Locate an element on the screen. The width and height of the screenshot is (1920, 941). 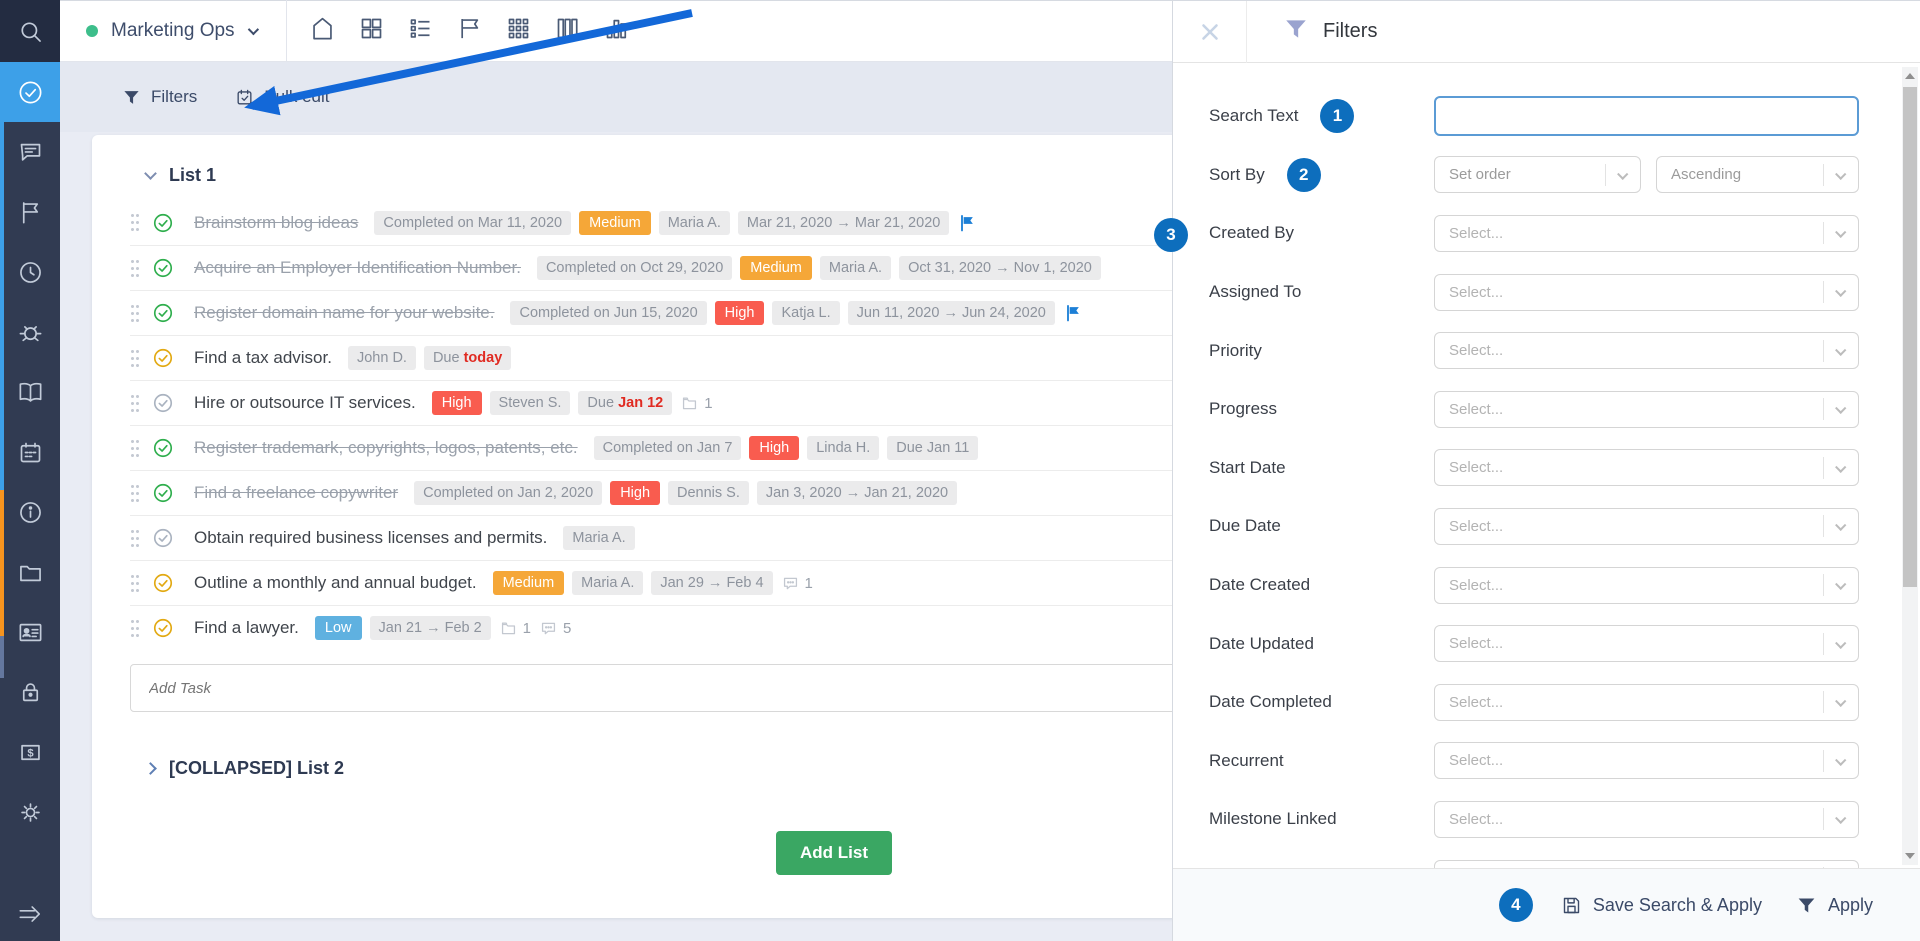
expand-sidebar-button is located at coordinates (30, 914).